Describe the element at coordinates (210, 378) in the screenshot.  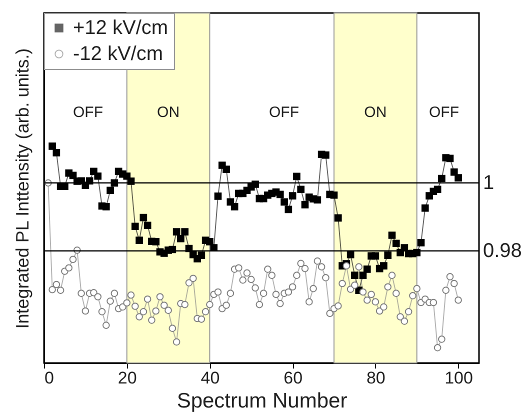
I see `x-tick-label: 40` at that location.